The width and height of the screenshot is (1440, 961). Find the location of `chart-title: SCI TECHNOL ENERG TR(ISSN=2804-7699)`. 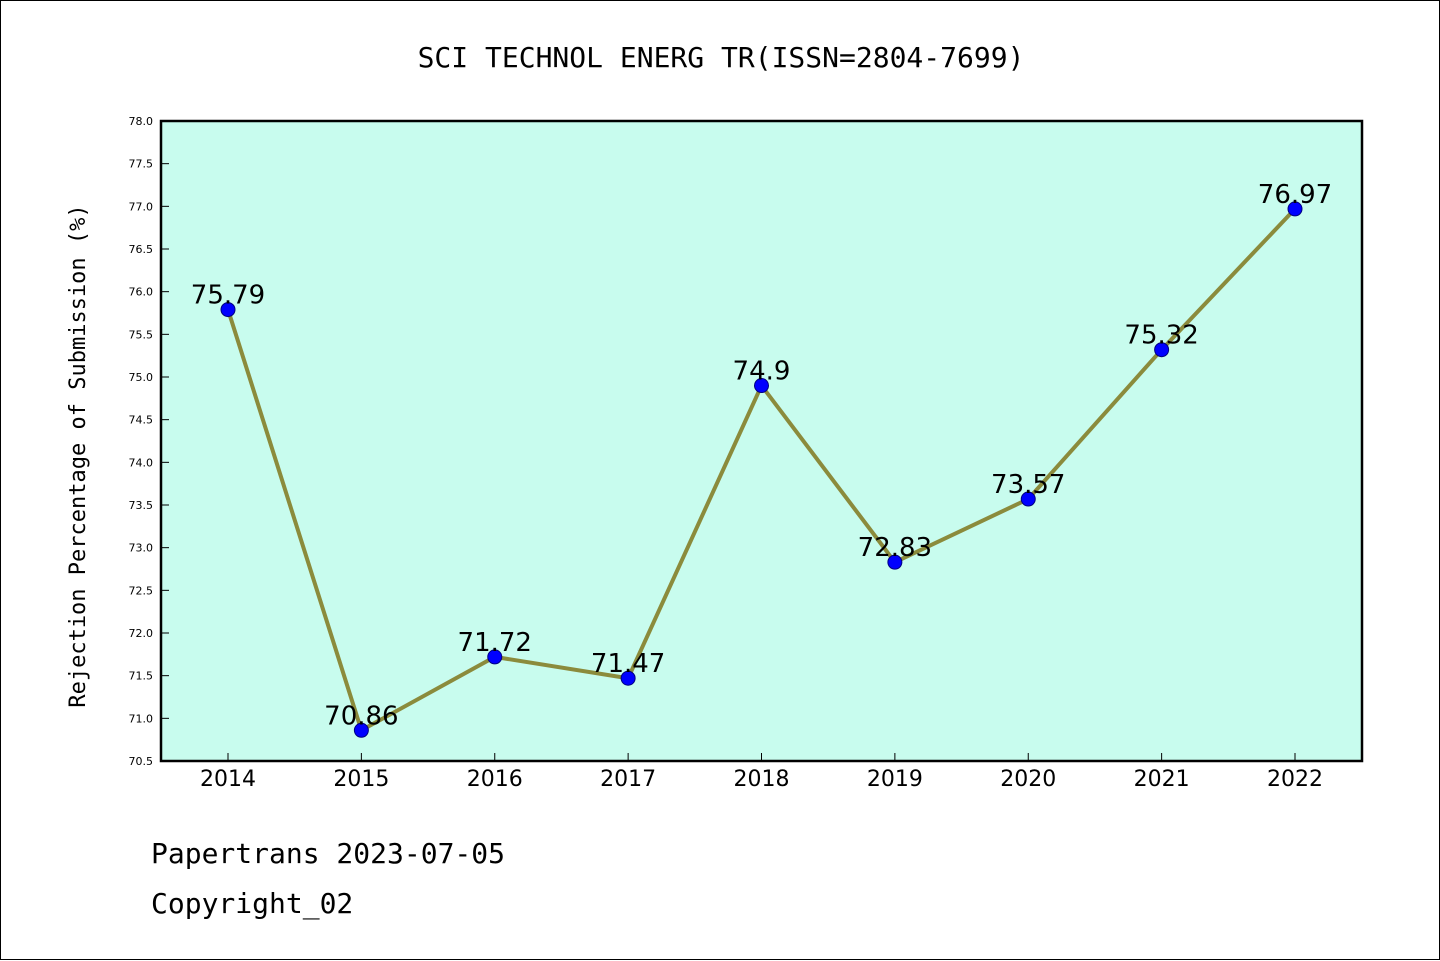

chart-title: SCI TECHNOL ENERG TR(ISSN=2804-7699) is located at coordinates (721, 57).